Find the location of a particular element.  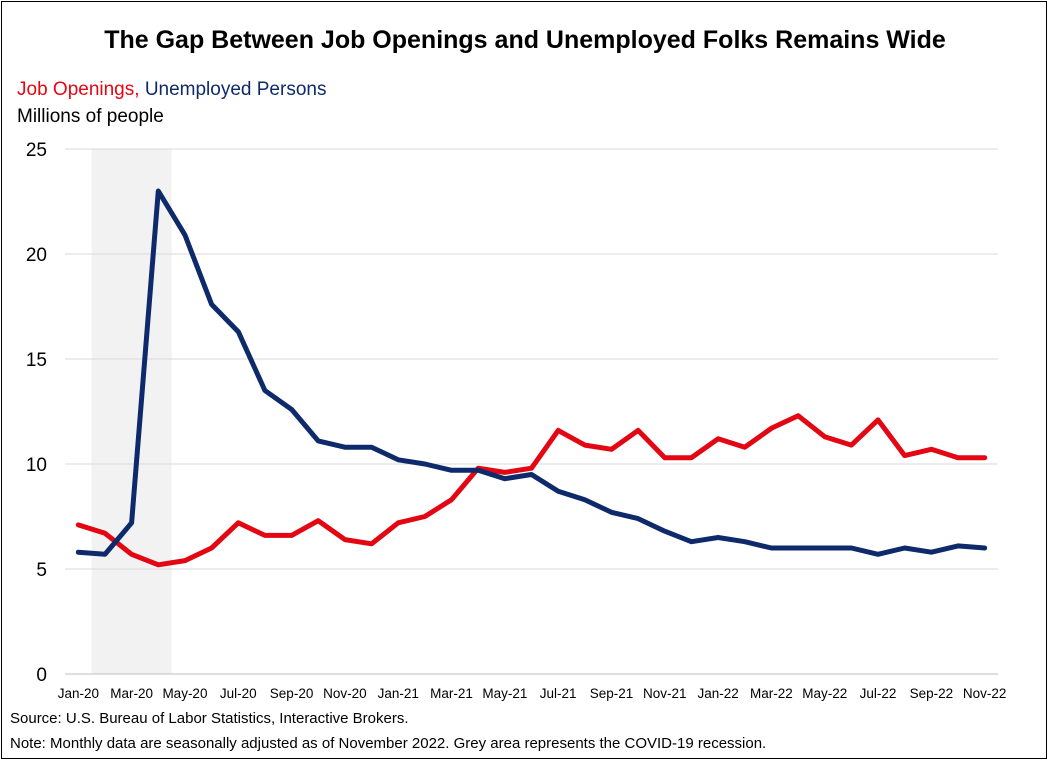

legend-unemployed-persons: Unemployed Persons is located at coordinates (235, 89).